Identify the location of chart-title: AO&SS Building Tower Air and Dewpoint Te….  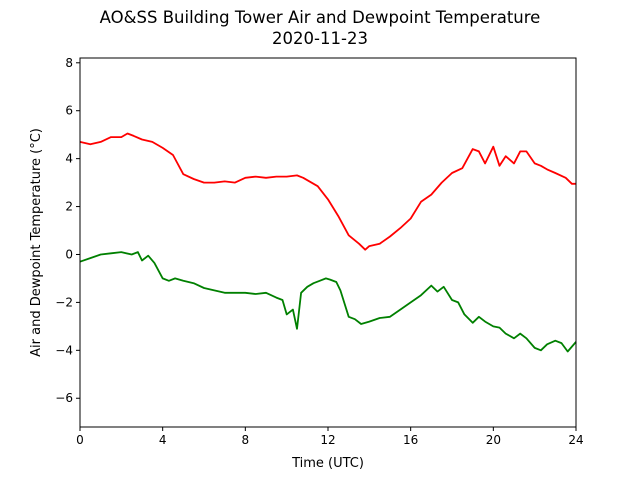
(320, 17).